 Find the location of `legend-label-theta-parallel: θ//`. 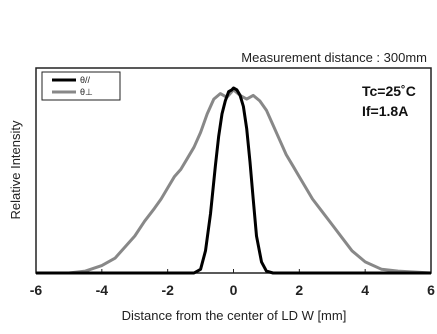

legend-label-theta-parallel: θ// is located at coordinates (85, 80).